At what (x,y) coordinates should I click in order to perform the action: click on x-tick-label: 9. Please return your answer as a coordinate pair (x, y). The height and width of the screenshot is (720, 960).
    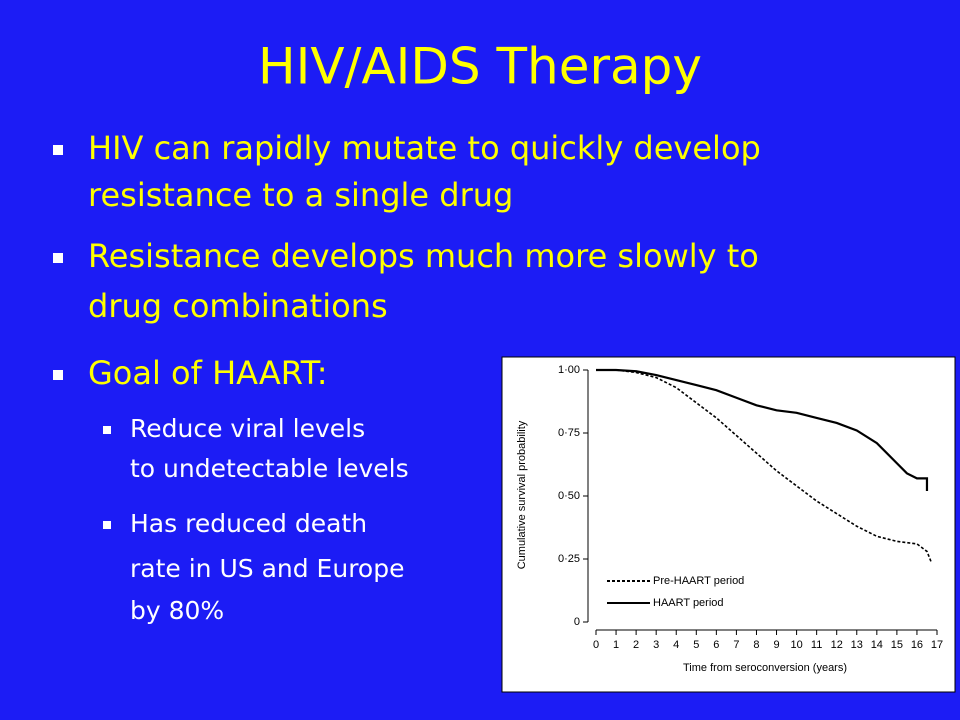
    Looking at the image, I should click on (776, 645).